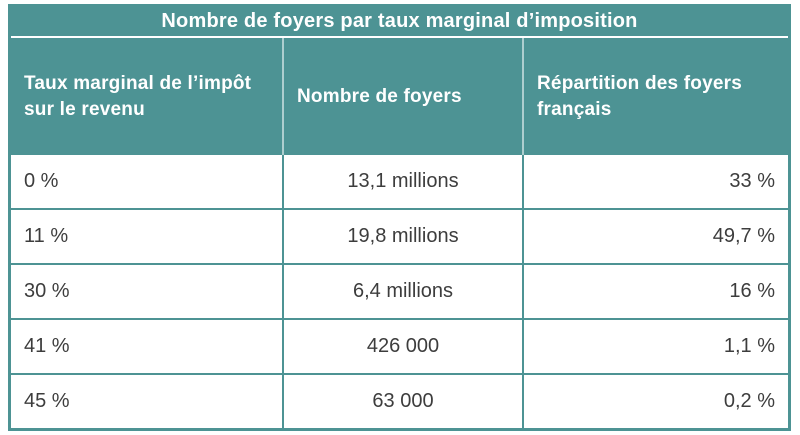 This screenshot has width=800, height=435. Describe the element at coordinates (147, 237) in the screenshot. I see `table-cell: 11 %` at that location.